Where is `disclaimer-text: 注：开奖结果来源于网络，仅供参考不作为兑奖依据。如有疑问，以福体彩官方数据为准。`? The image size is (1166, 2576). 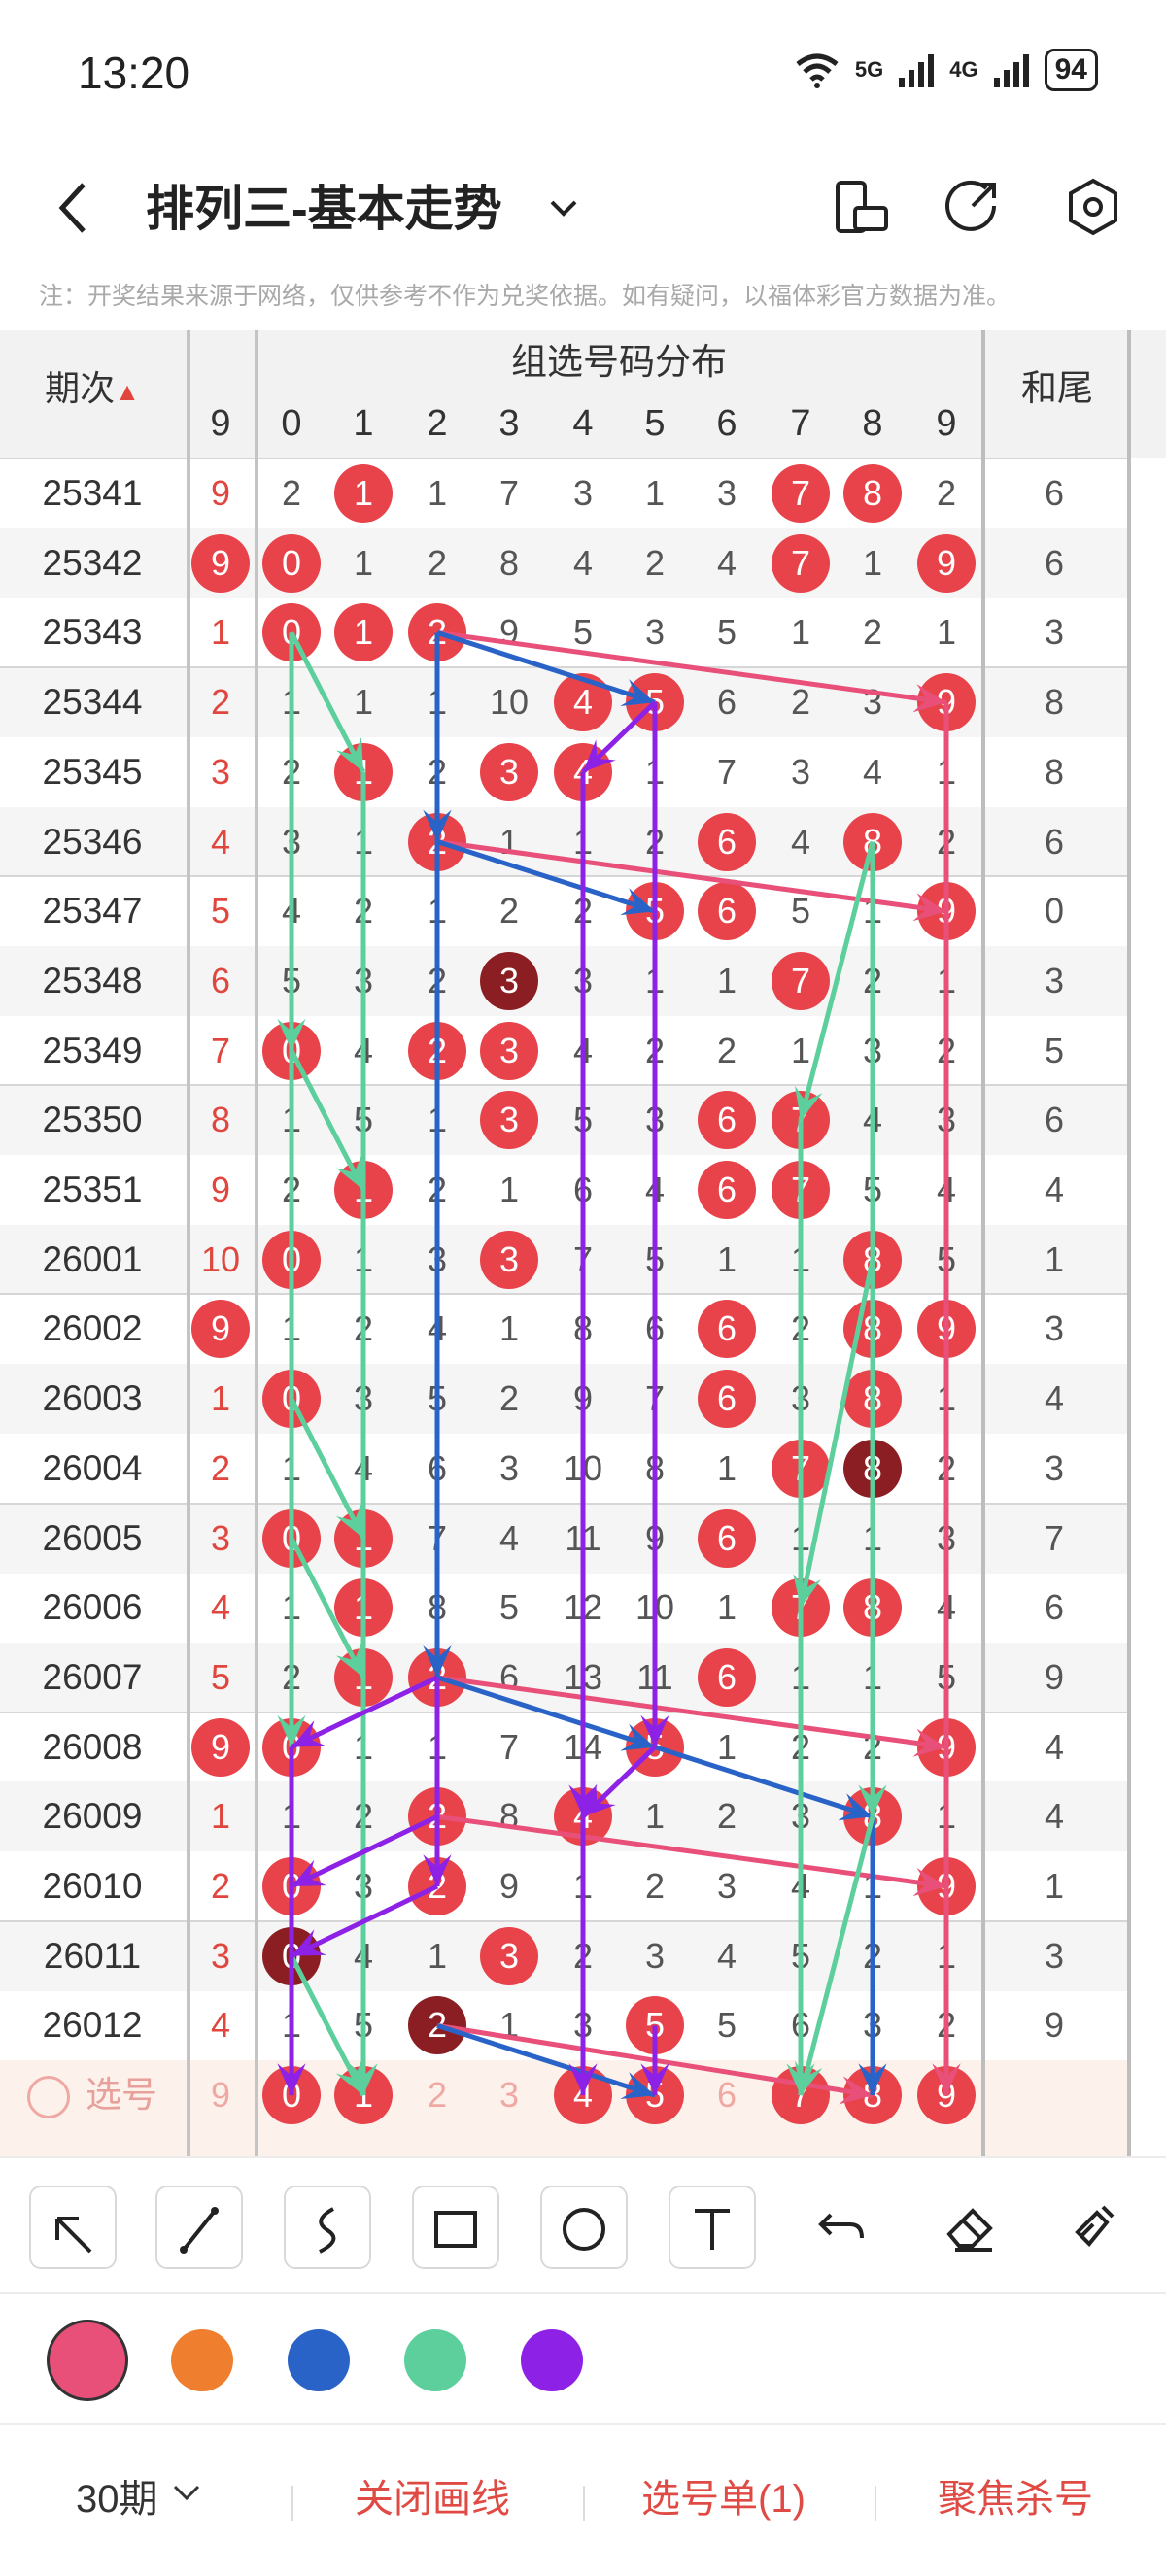
disclaimer-text: 注：开奖结果来源于网络，仅供参考不作为兑奖依据。如有疑问，以福体彩官方数据为准。 is located at coordinates (525, 296).